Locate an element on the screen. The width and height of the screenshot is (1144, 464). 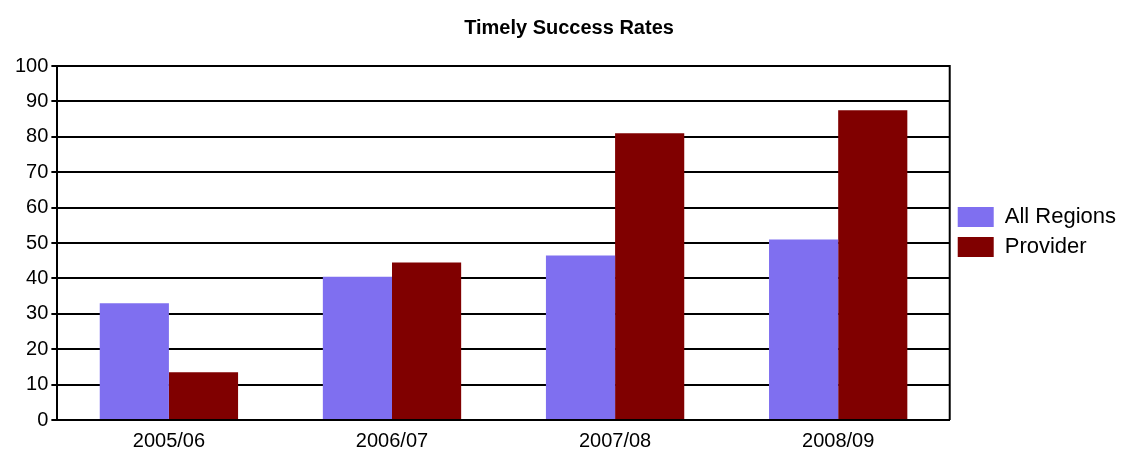
y-tick-label: 90 is located at coordinates (37, 99).